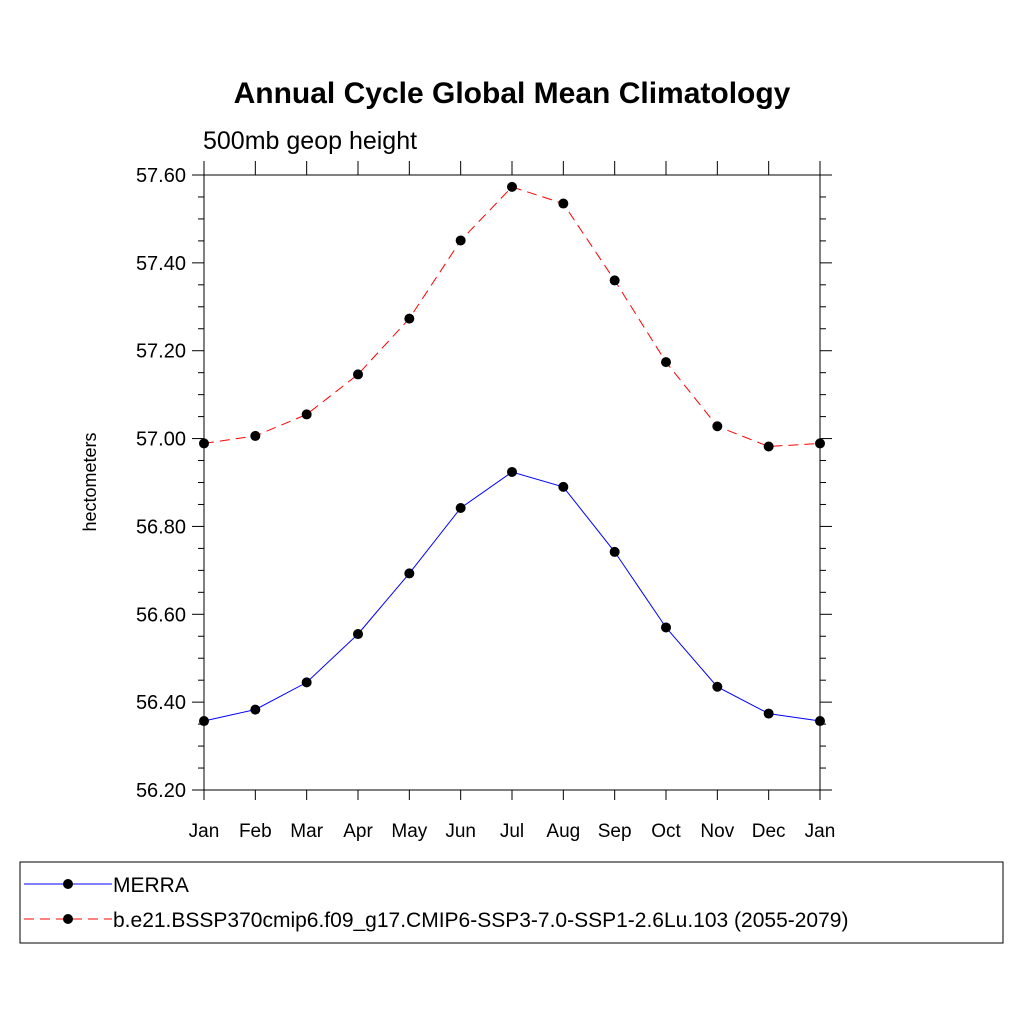 The height and width of the screenshot is (1024, 1024). What do you see at coordinates (460, 831) in the screenshot?
I see `x-tick-label: Jun` at bounding box center [460, 831].